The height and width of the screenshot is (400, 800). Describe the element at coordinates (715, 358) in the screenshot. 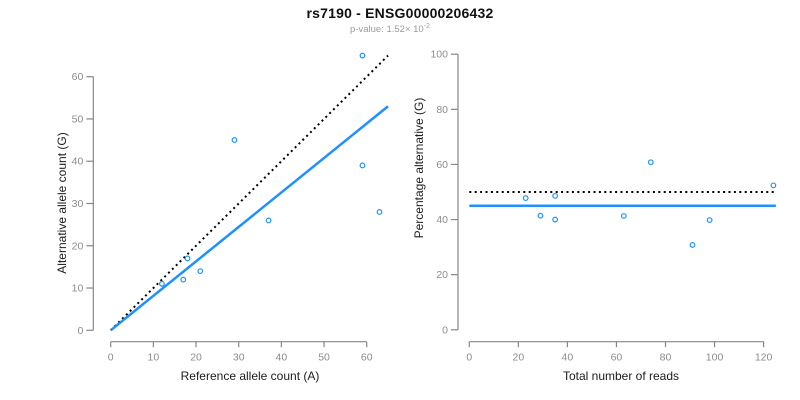

I see `x-tick-label: 100` at that location.